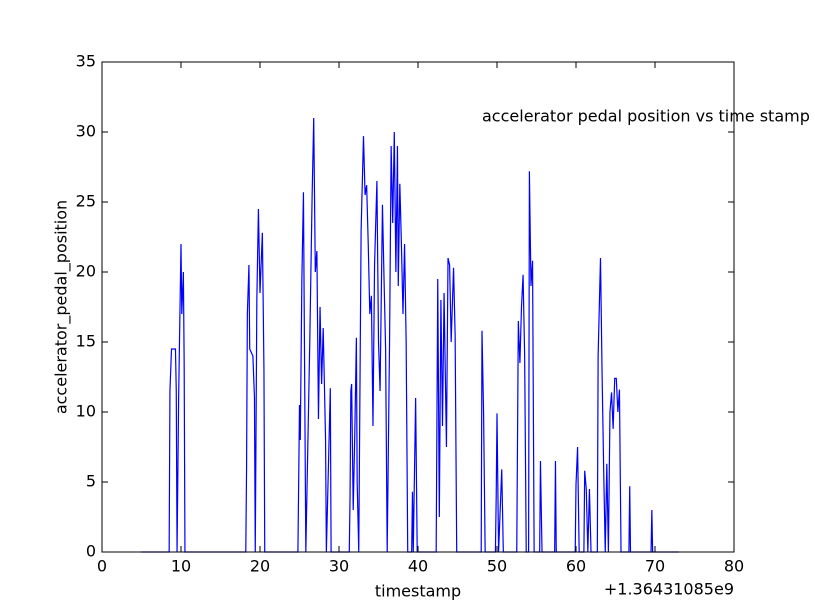 Image resolution: width=815 pixels, height=615 pixels. What do you see at coordinates (418, 591) in the screenshot?
I see `x-axis-label: timestamp` at bounding box center [418, 591].